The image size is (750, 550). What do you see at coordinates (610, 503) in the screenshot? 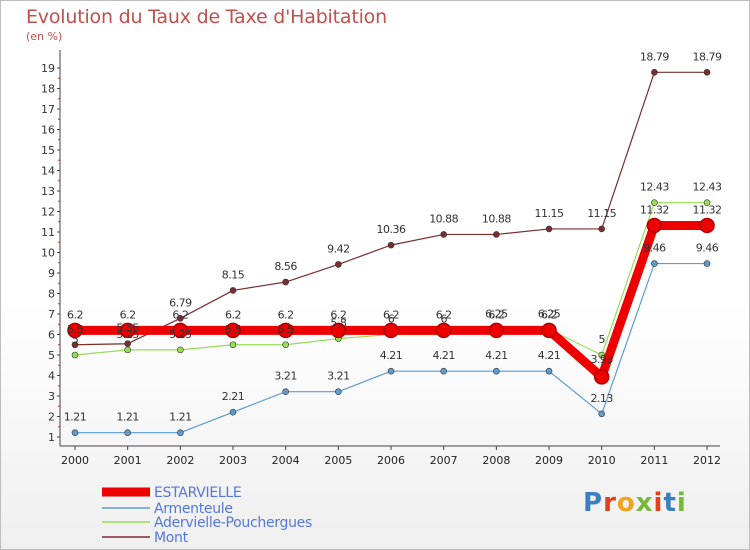
I see `logo-letter: r` at bounding box center [610, 503].